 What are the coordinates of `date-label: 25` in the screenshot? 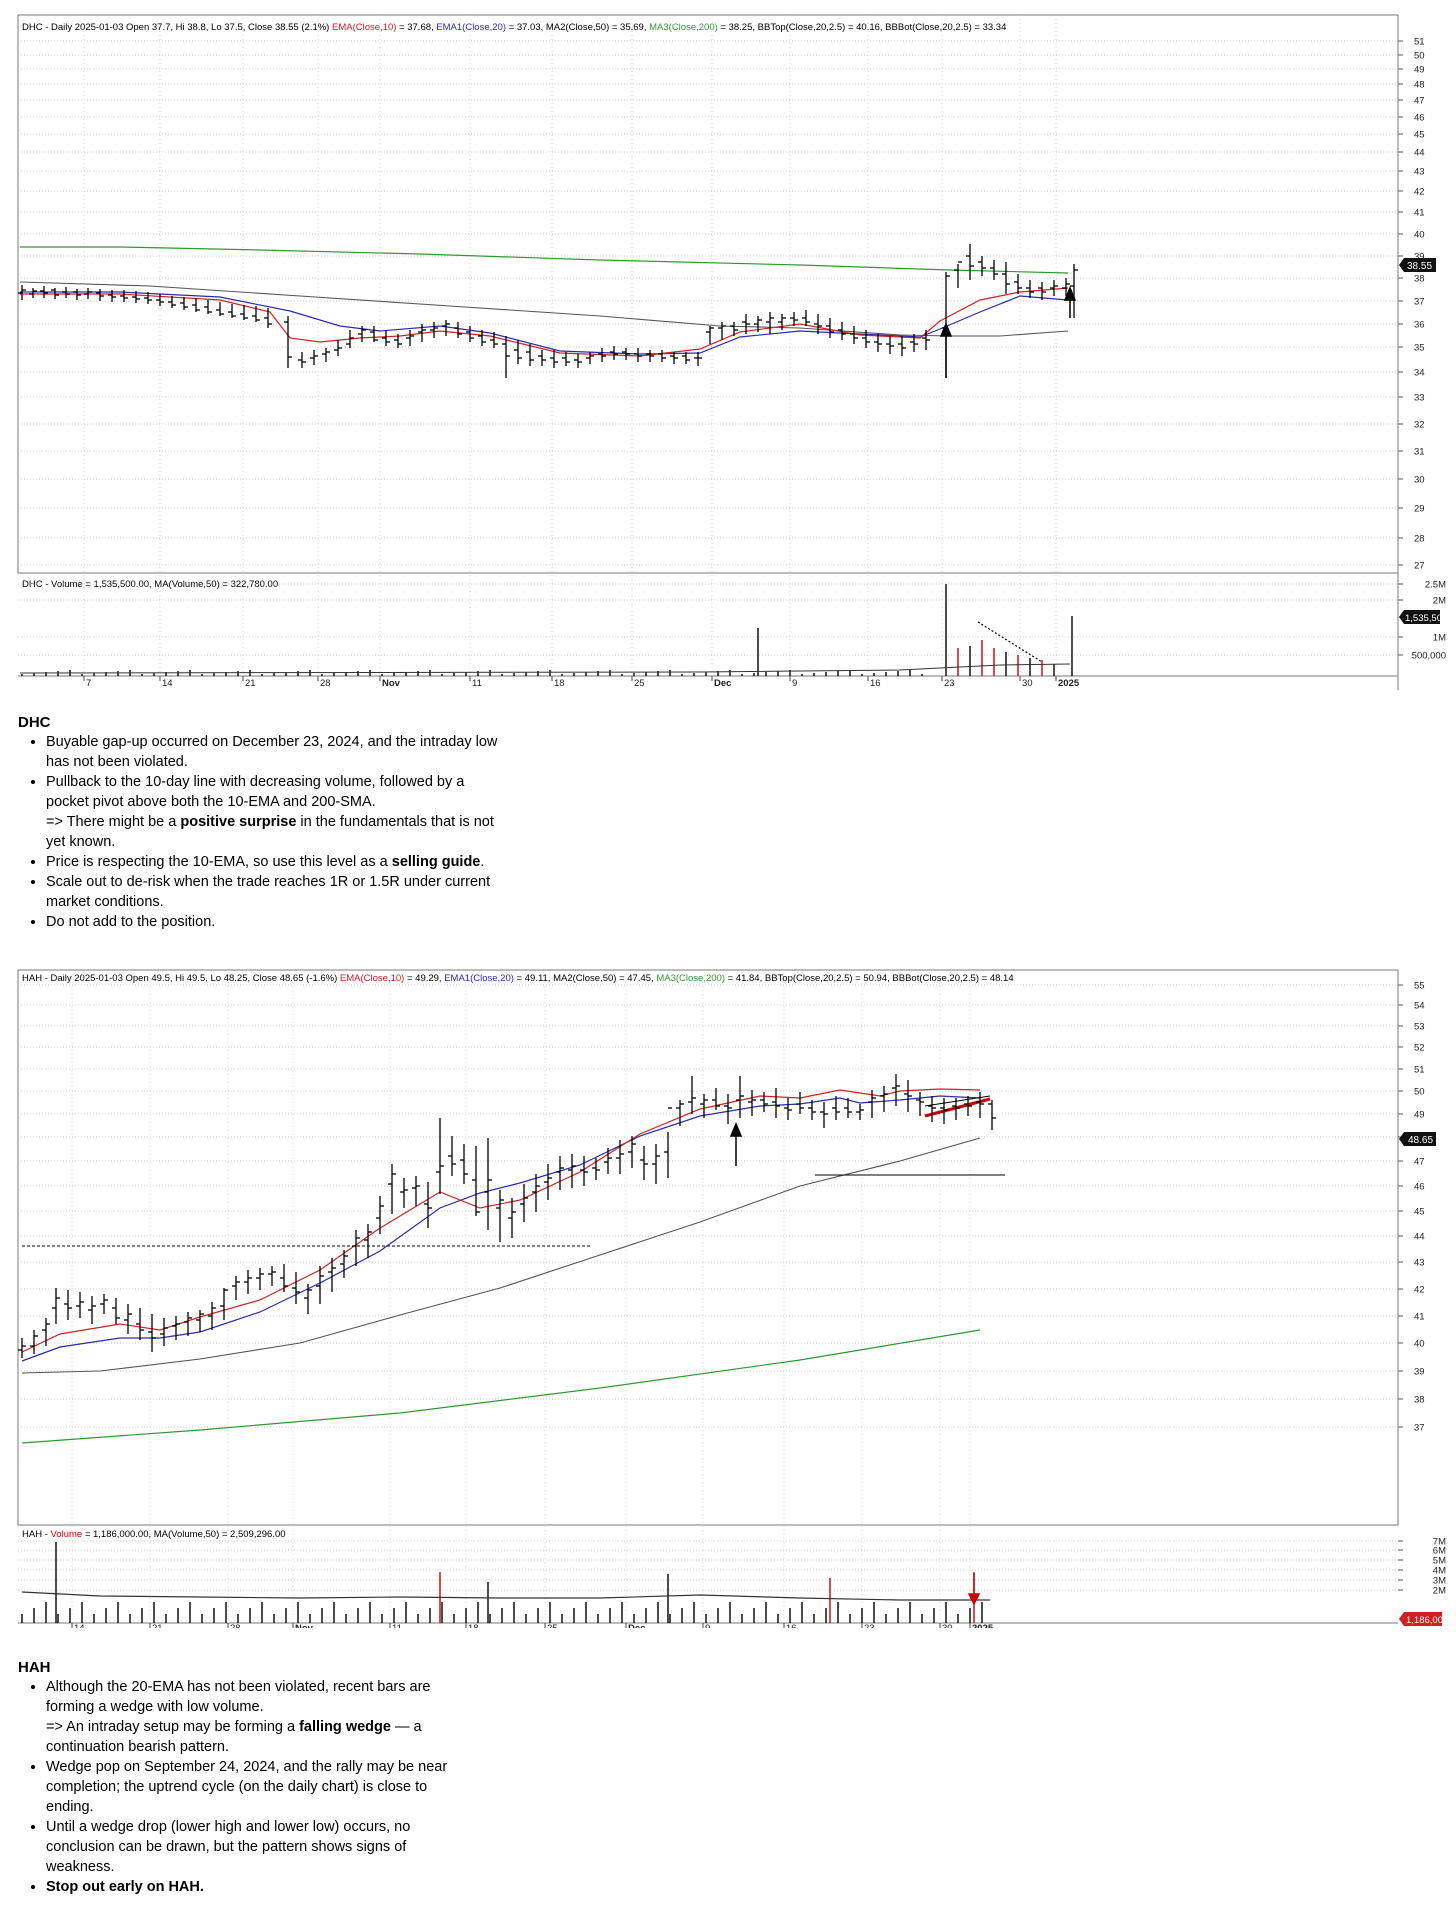 It's located at (639, 683).